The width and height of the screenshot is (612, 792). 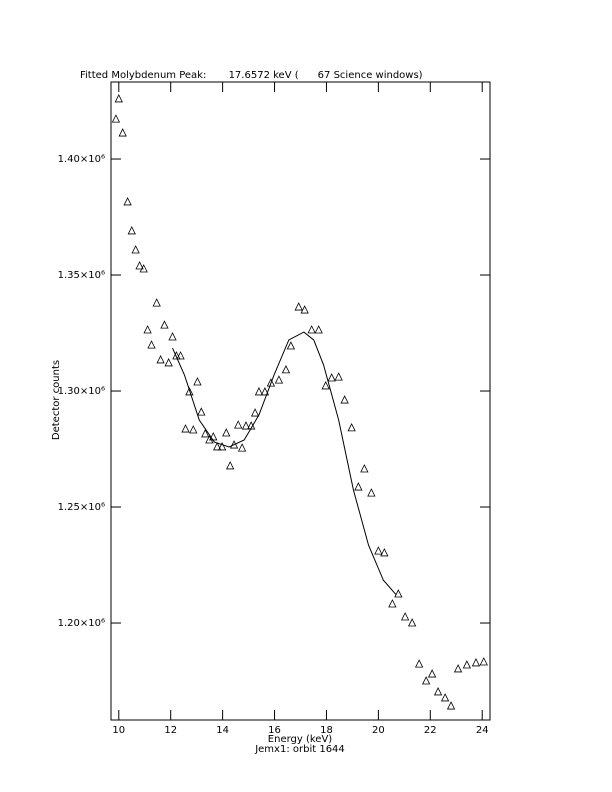 I want to click on y-tick-label: 1.20×10⁶, so click(x=81, y=623).